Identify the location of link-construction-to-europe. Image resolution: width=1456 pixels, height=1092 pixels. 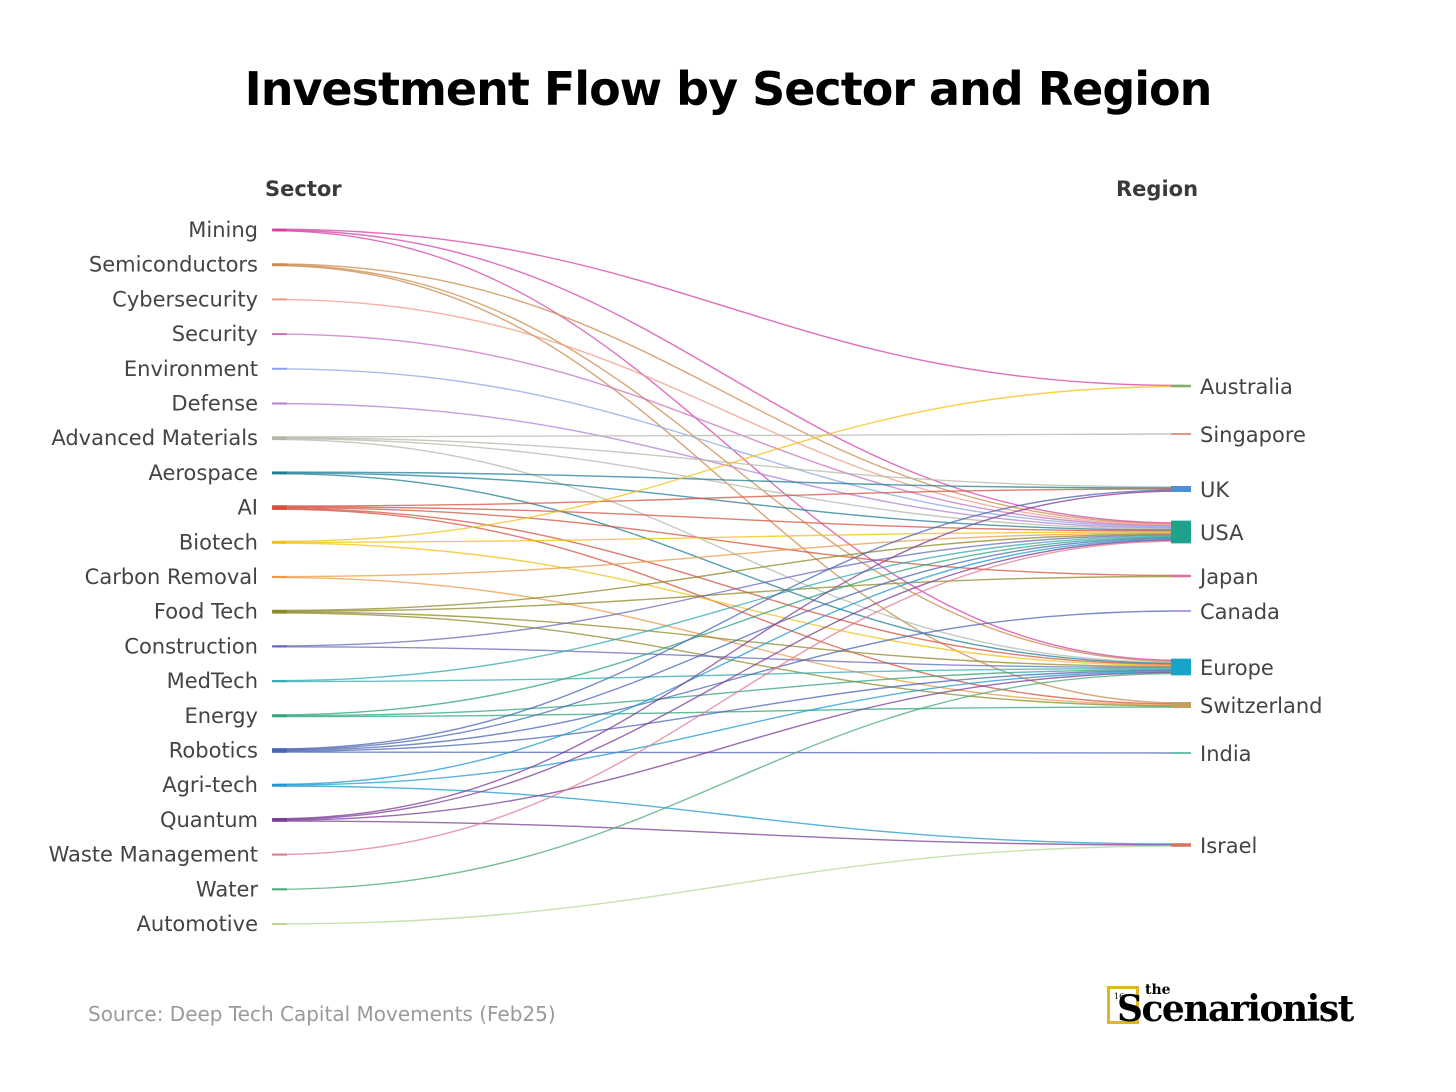
(728, 657).